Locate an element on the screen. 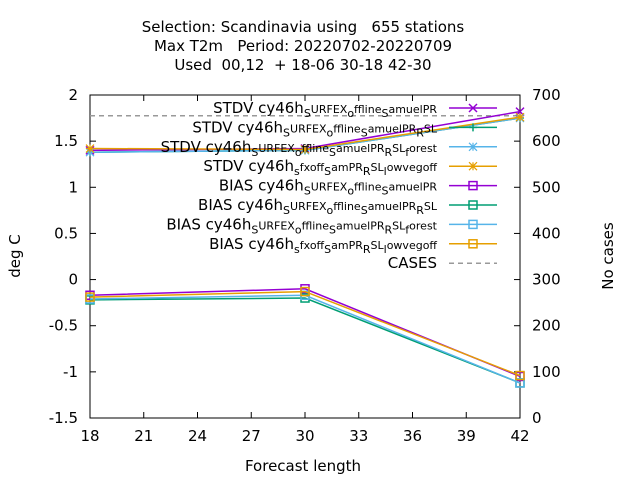  legend-entry: BIAS cy46hsfxoffSamPRRSLlowvegoff is located at coordinates (353, 245).